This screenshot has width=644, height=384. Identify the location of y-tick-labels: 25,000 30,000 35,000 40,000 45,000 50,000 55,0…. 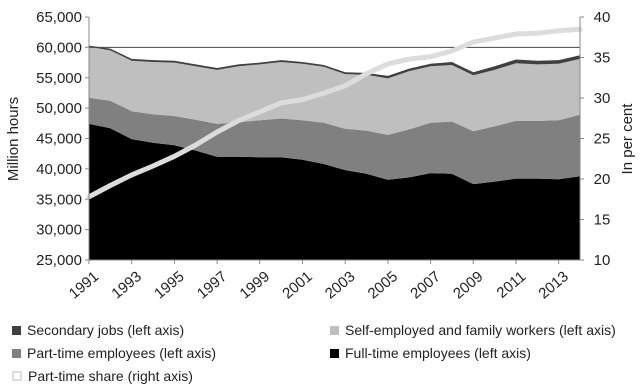
(59, 139).